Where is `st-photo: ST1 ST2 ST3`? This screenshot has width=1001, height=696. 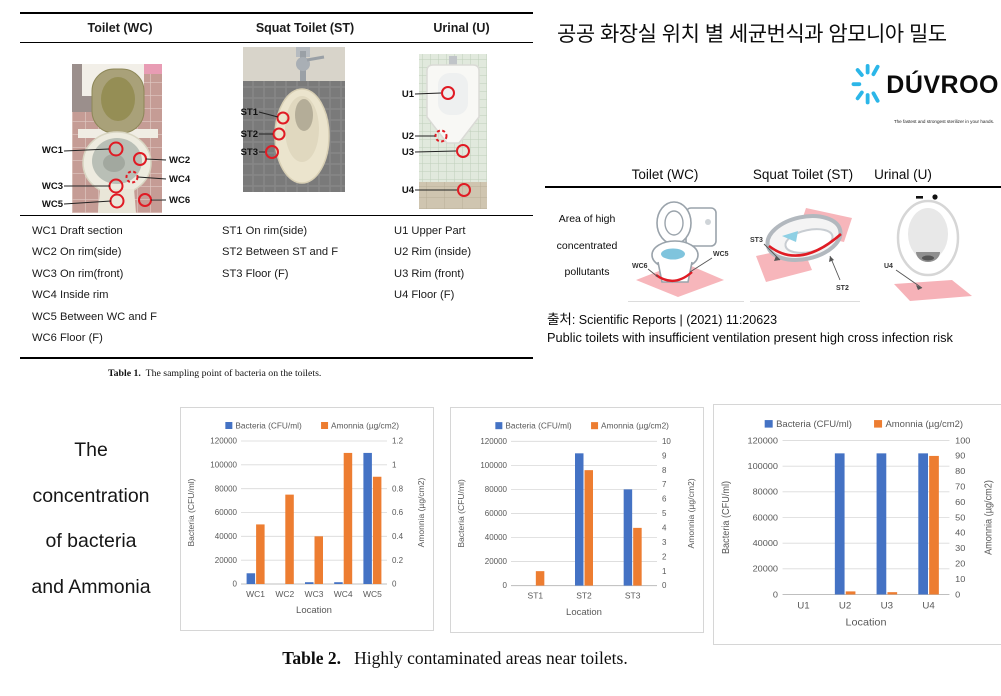 st-photo: ST1 ST2 ST3 is located at coordinates (293, 119).